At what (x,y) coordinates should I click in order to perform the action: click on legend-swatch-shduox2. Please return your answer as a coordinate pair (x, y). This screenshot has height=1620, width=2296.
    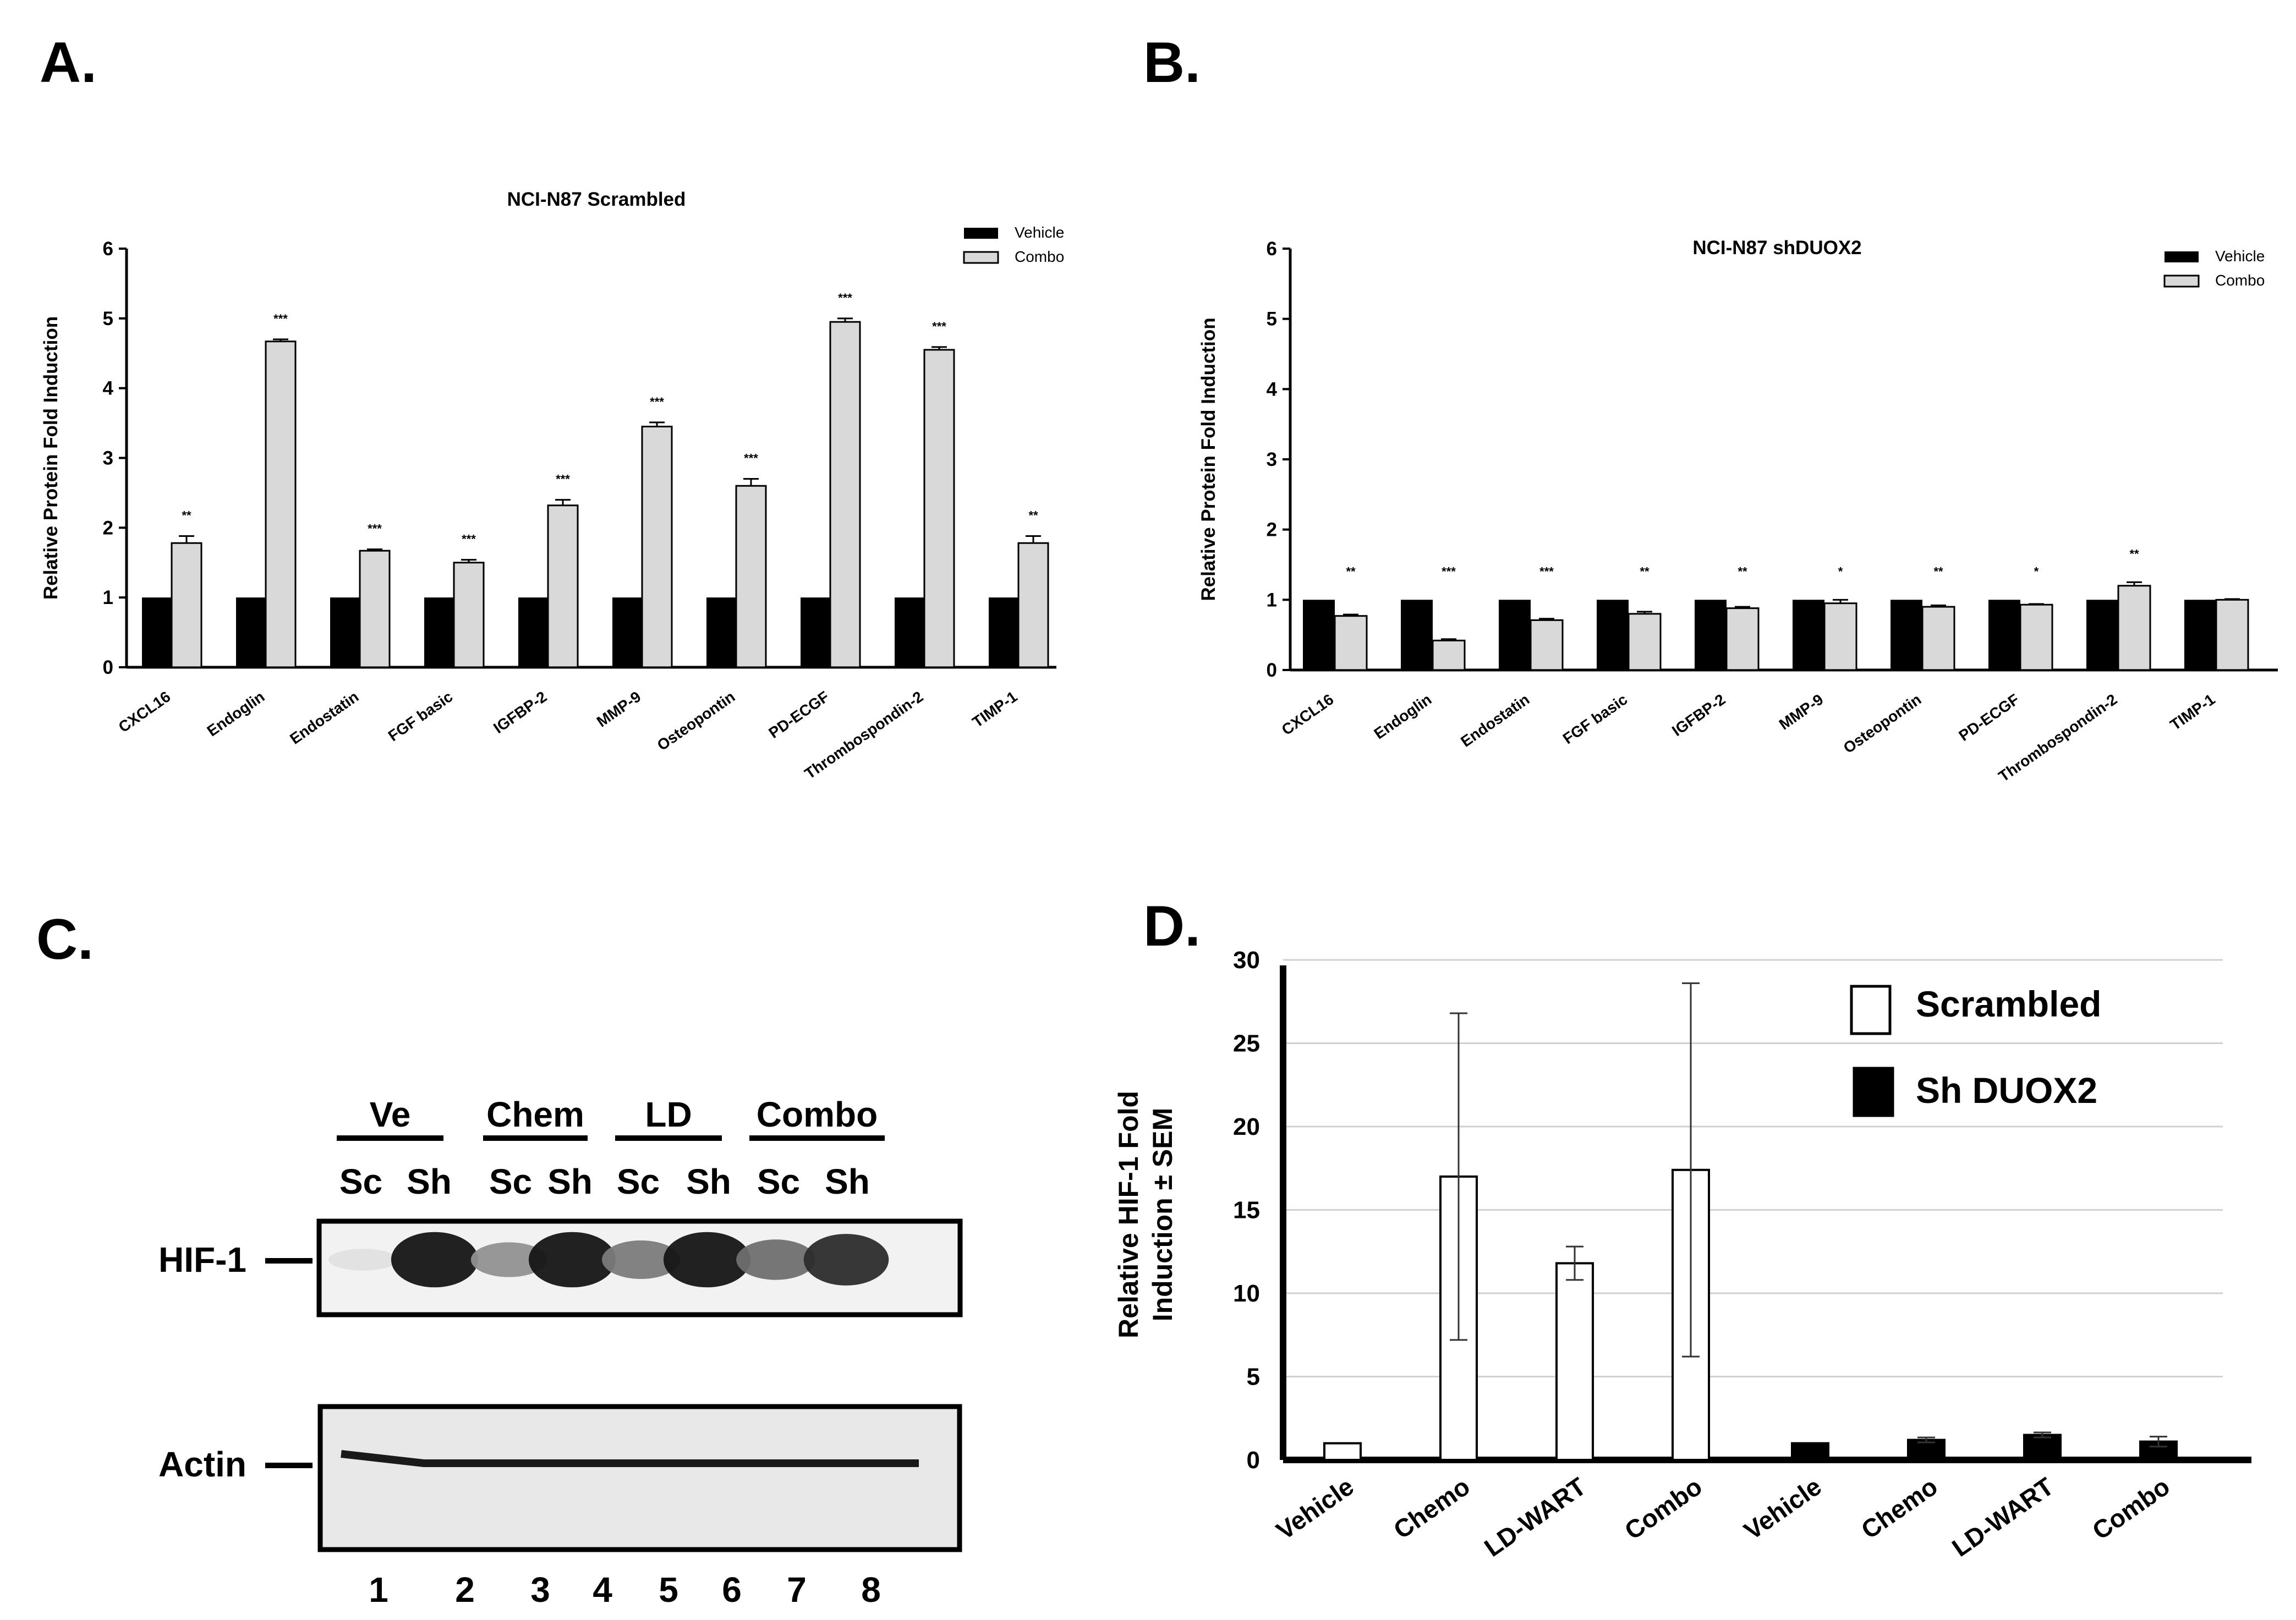
    Looking at the image, I should click on (1873, 1092).